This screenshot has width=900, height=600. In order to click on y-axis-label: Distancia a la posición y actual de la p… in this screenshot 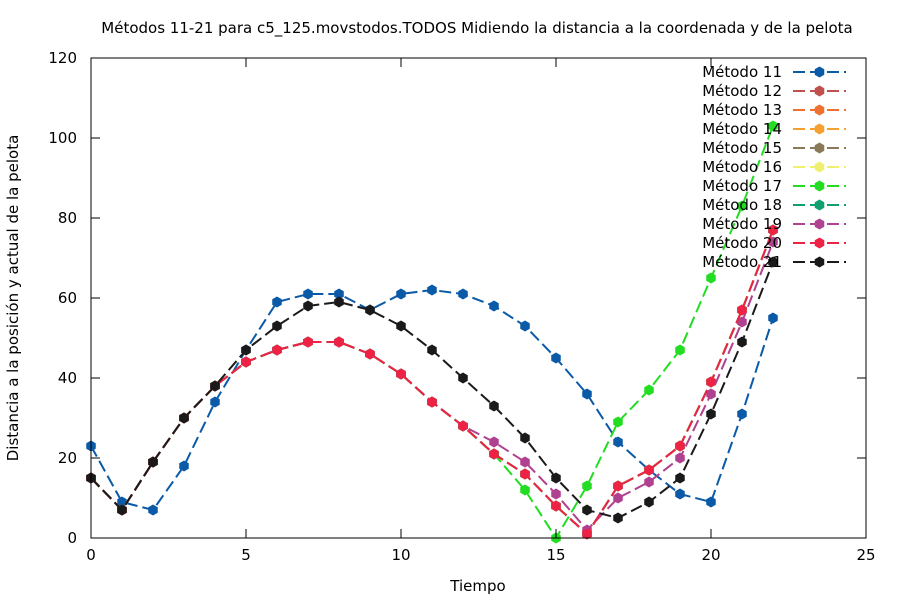, I will do `click(13, 298)`.